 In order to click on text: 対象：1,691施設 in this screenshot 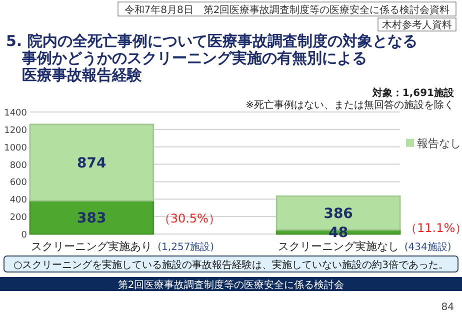, I will do `click(413, 93)`.